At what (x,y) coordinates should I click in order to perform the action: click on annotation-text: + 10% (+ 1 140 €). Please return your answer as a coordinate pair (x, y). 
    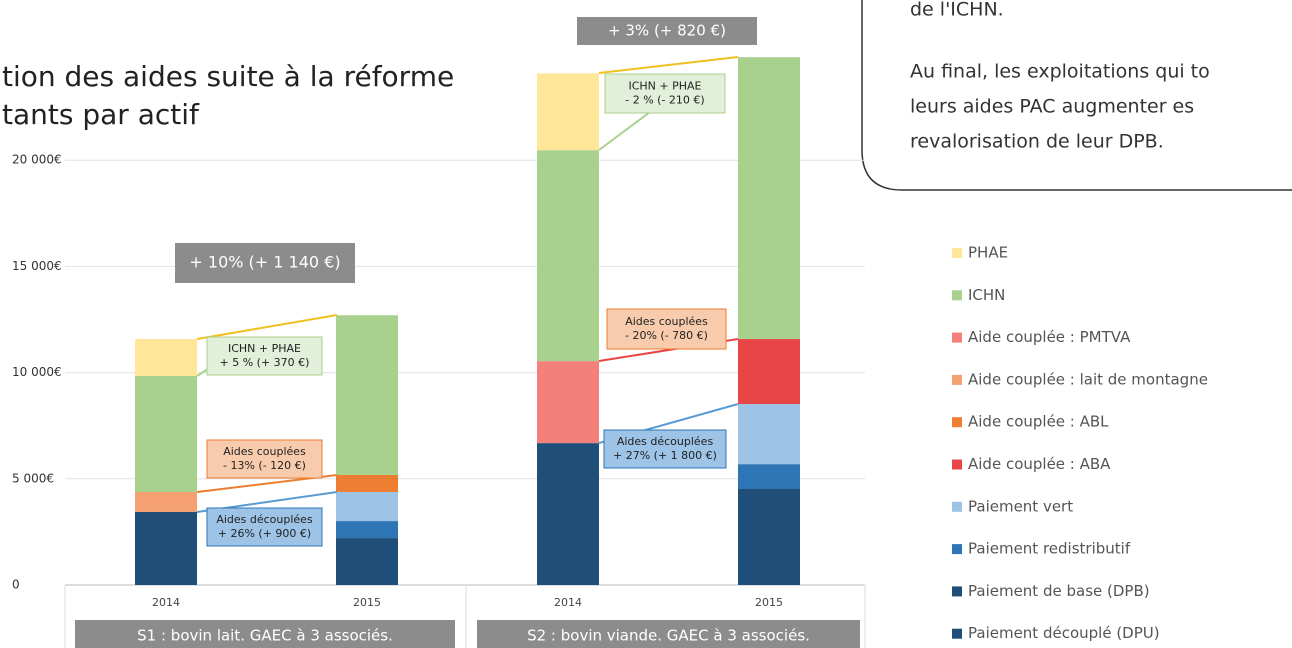
    Looking at the image, I should click on (264, 262).